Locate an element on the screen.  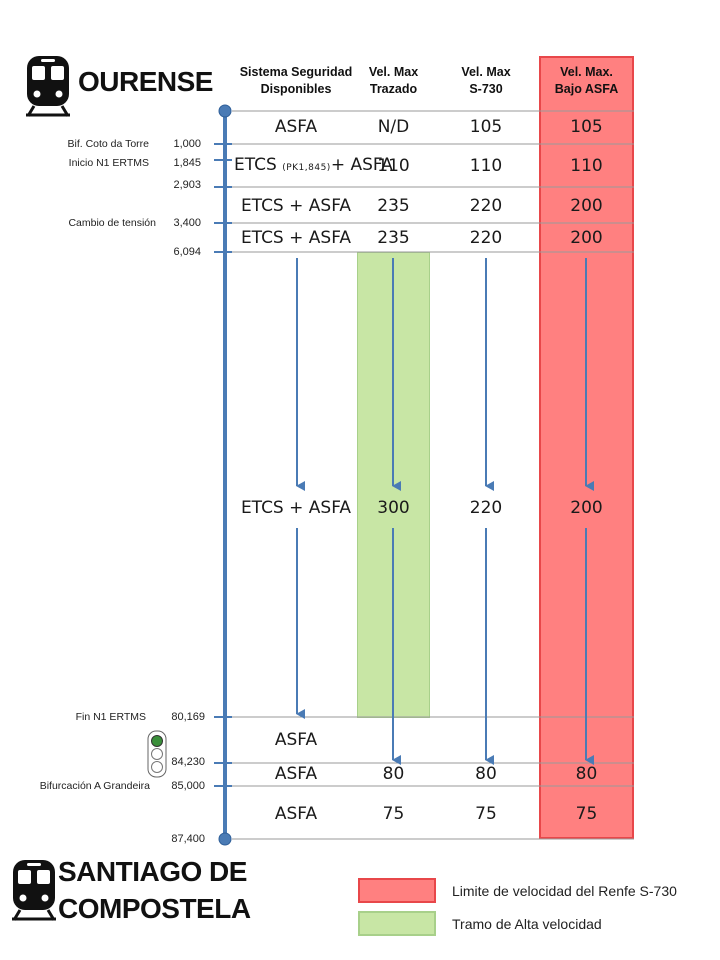
trazado-cell: N/D is located at coordinates (393, 127).